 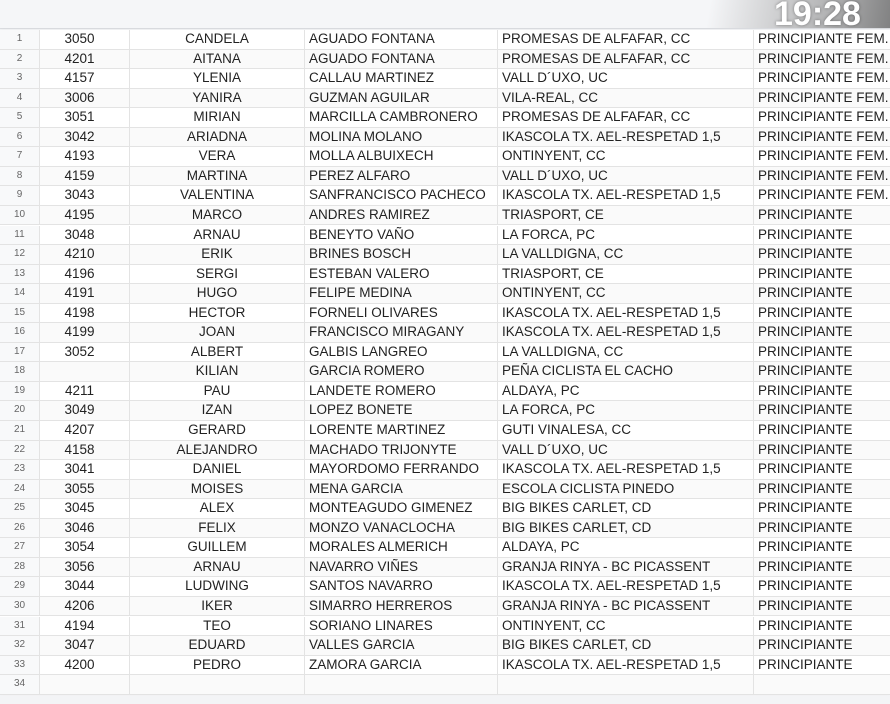 I want to click on row-number: 16, so click(x=20, y=332).